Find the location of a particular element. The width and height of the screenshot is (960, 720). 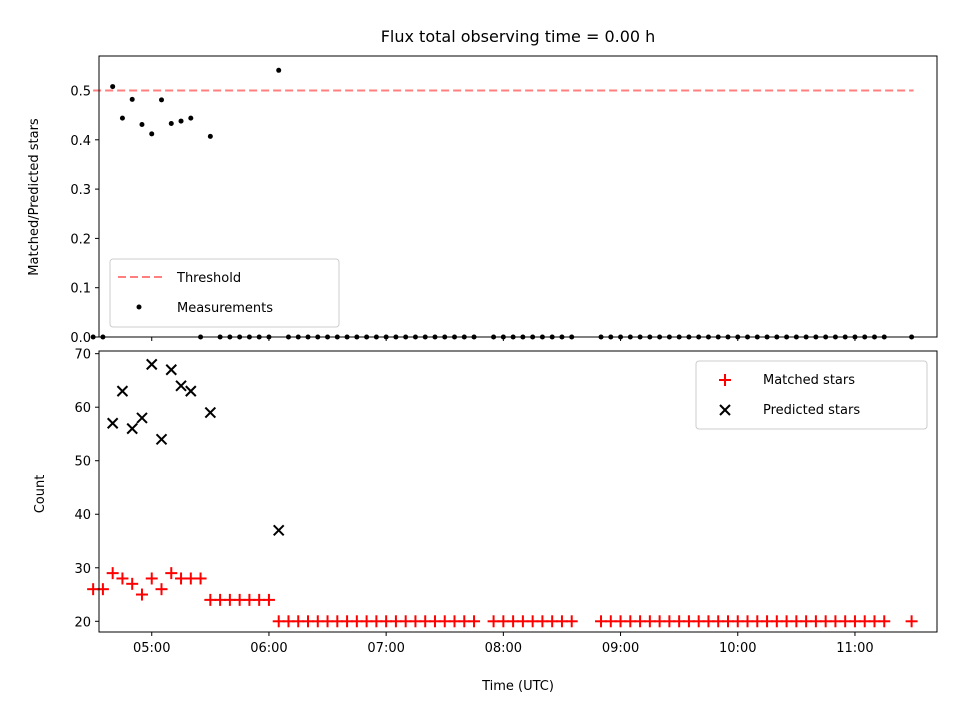

x-tick-label: 08:00 is located at coordinates (503, 648).